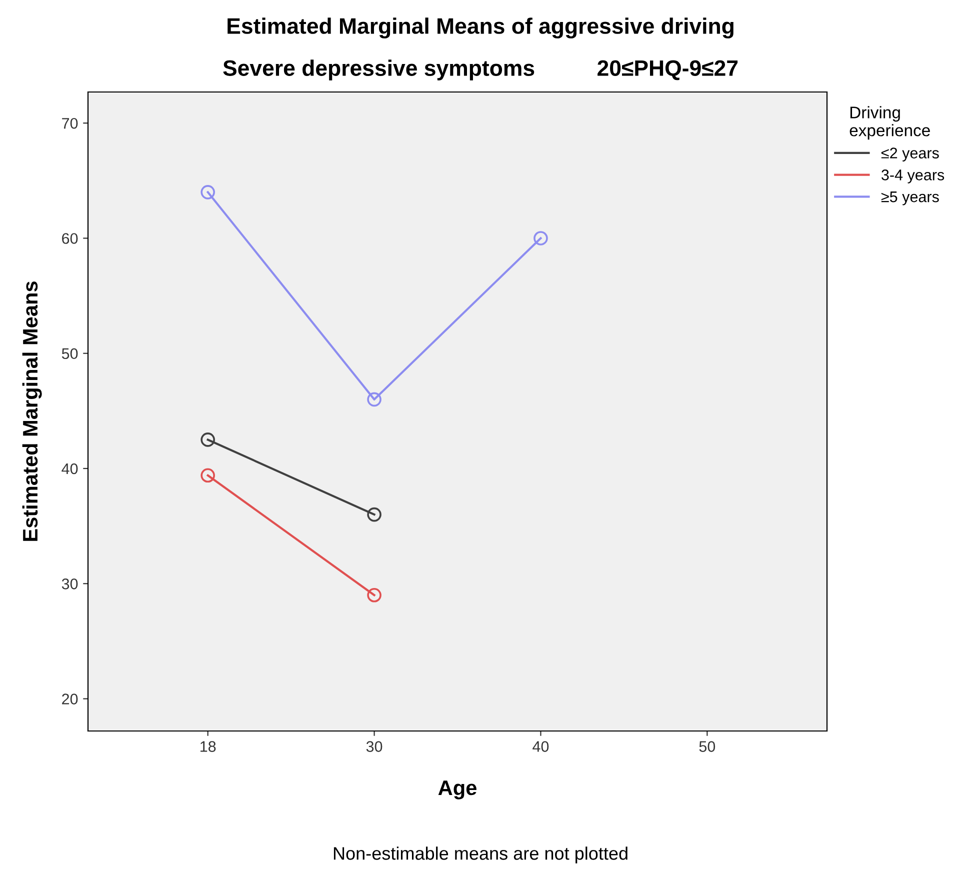 Image resolution: width=961 pixels, height=871 pixels. What do you see at coordinates (481, 28) in the screenshot?
I see `chart-title: Estimated Marginal Means of aggressive driving` at bounding box center [481, 28].